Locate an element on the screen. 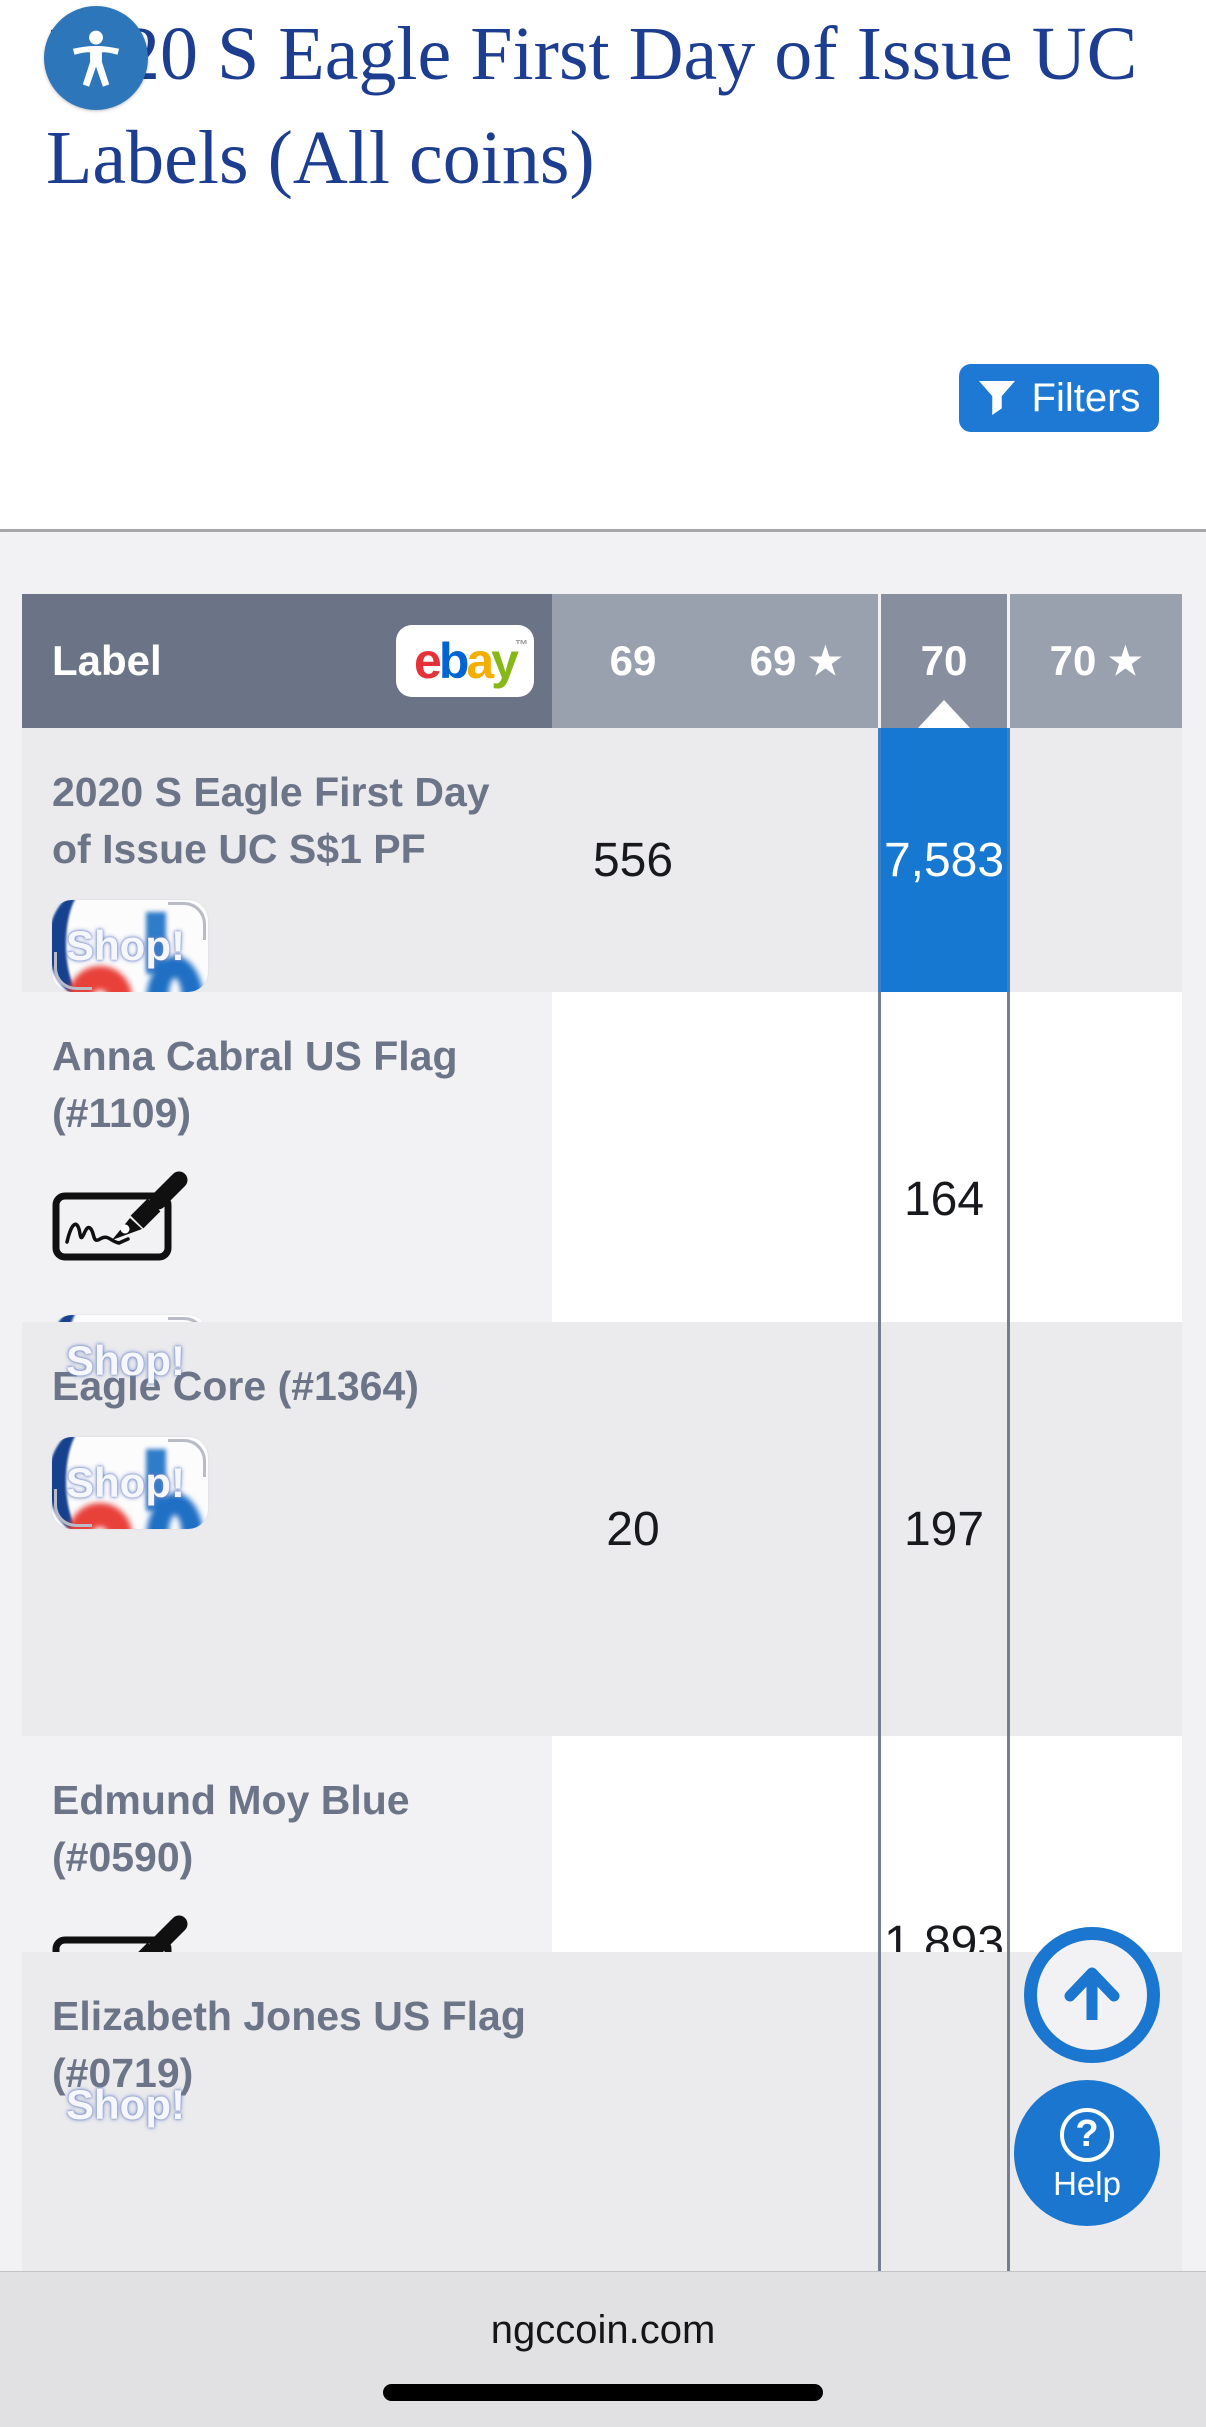 The image size is (1206, 2427). help-label: Help is located at coordinates (1087, 2183).